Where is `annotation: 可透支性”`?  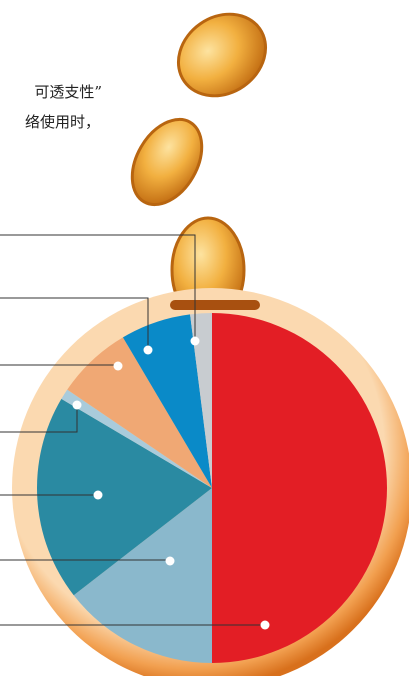
annotation: 可透支性” is located at coordinates (68, 92).